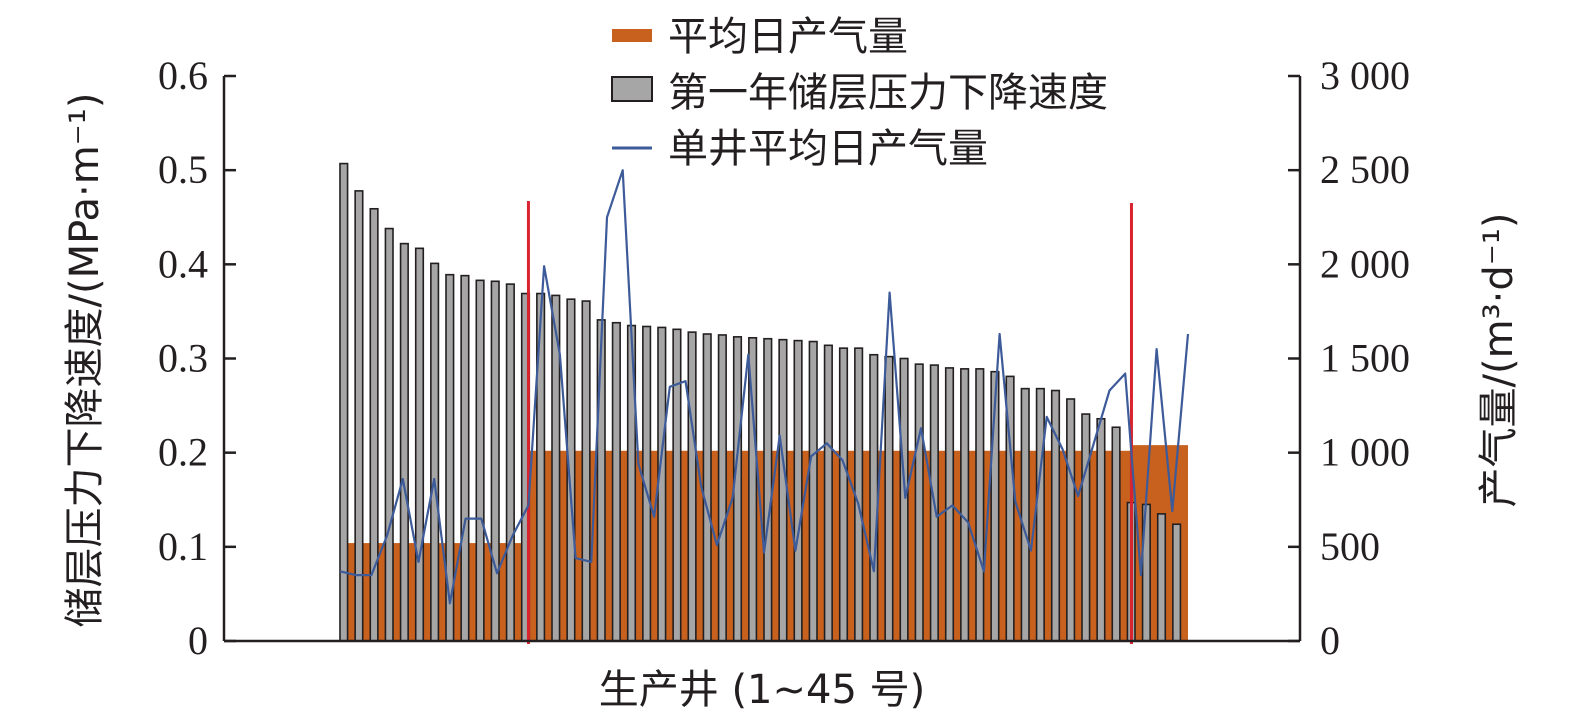 This screenshot has width=1575, height=727. I want to click on left-tick-label-2: 0.2, so click(183, 452).